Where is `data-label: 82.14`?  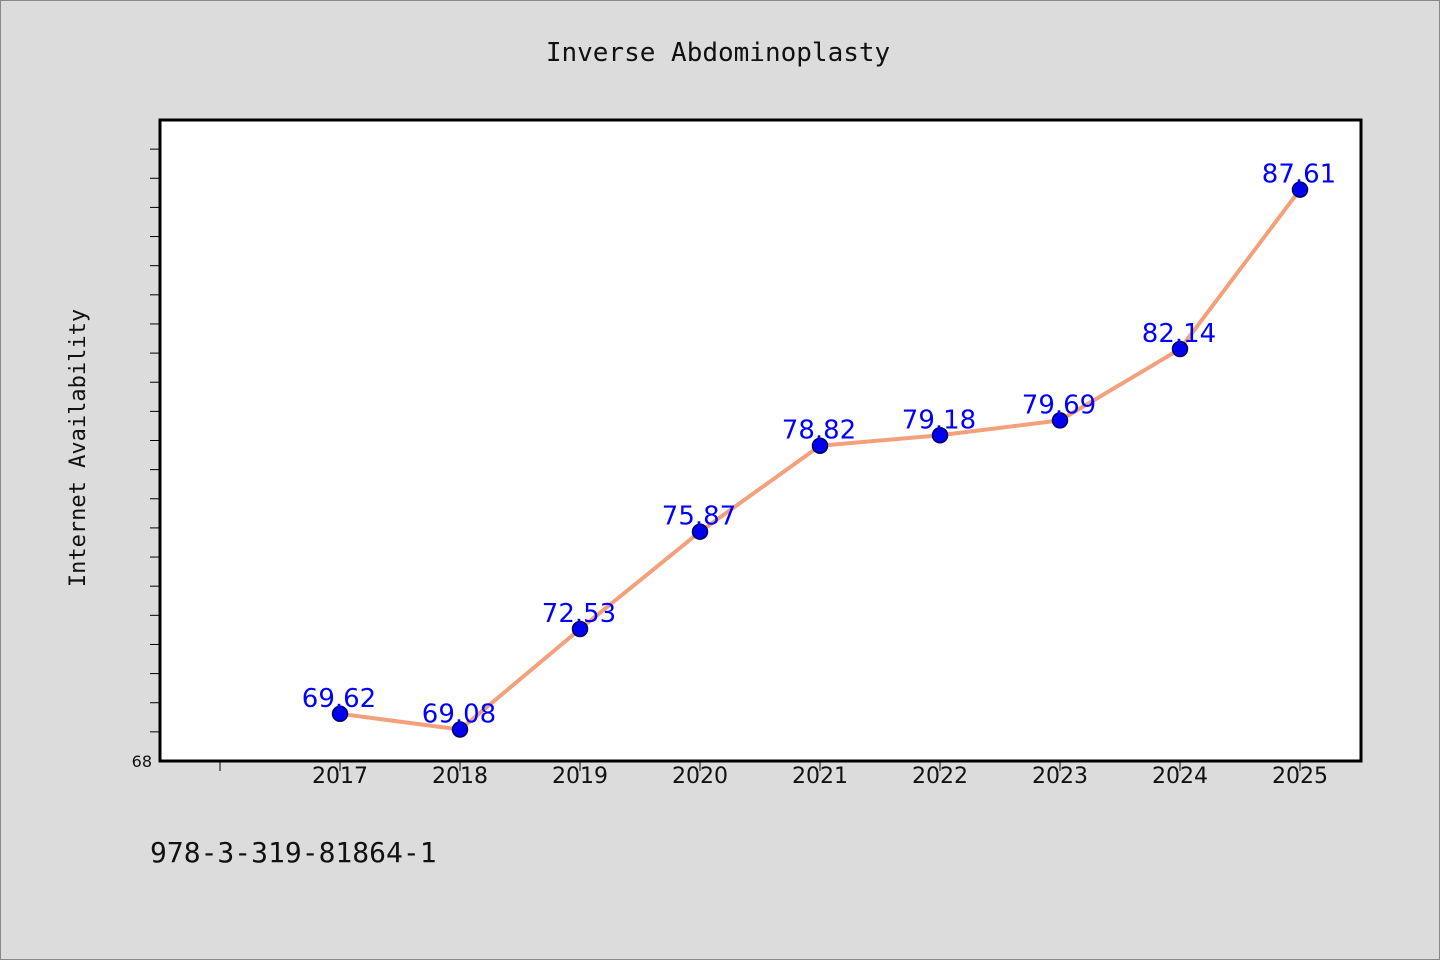
data-label: 82.14 is located at coordinates (1179, 334).